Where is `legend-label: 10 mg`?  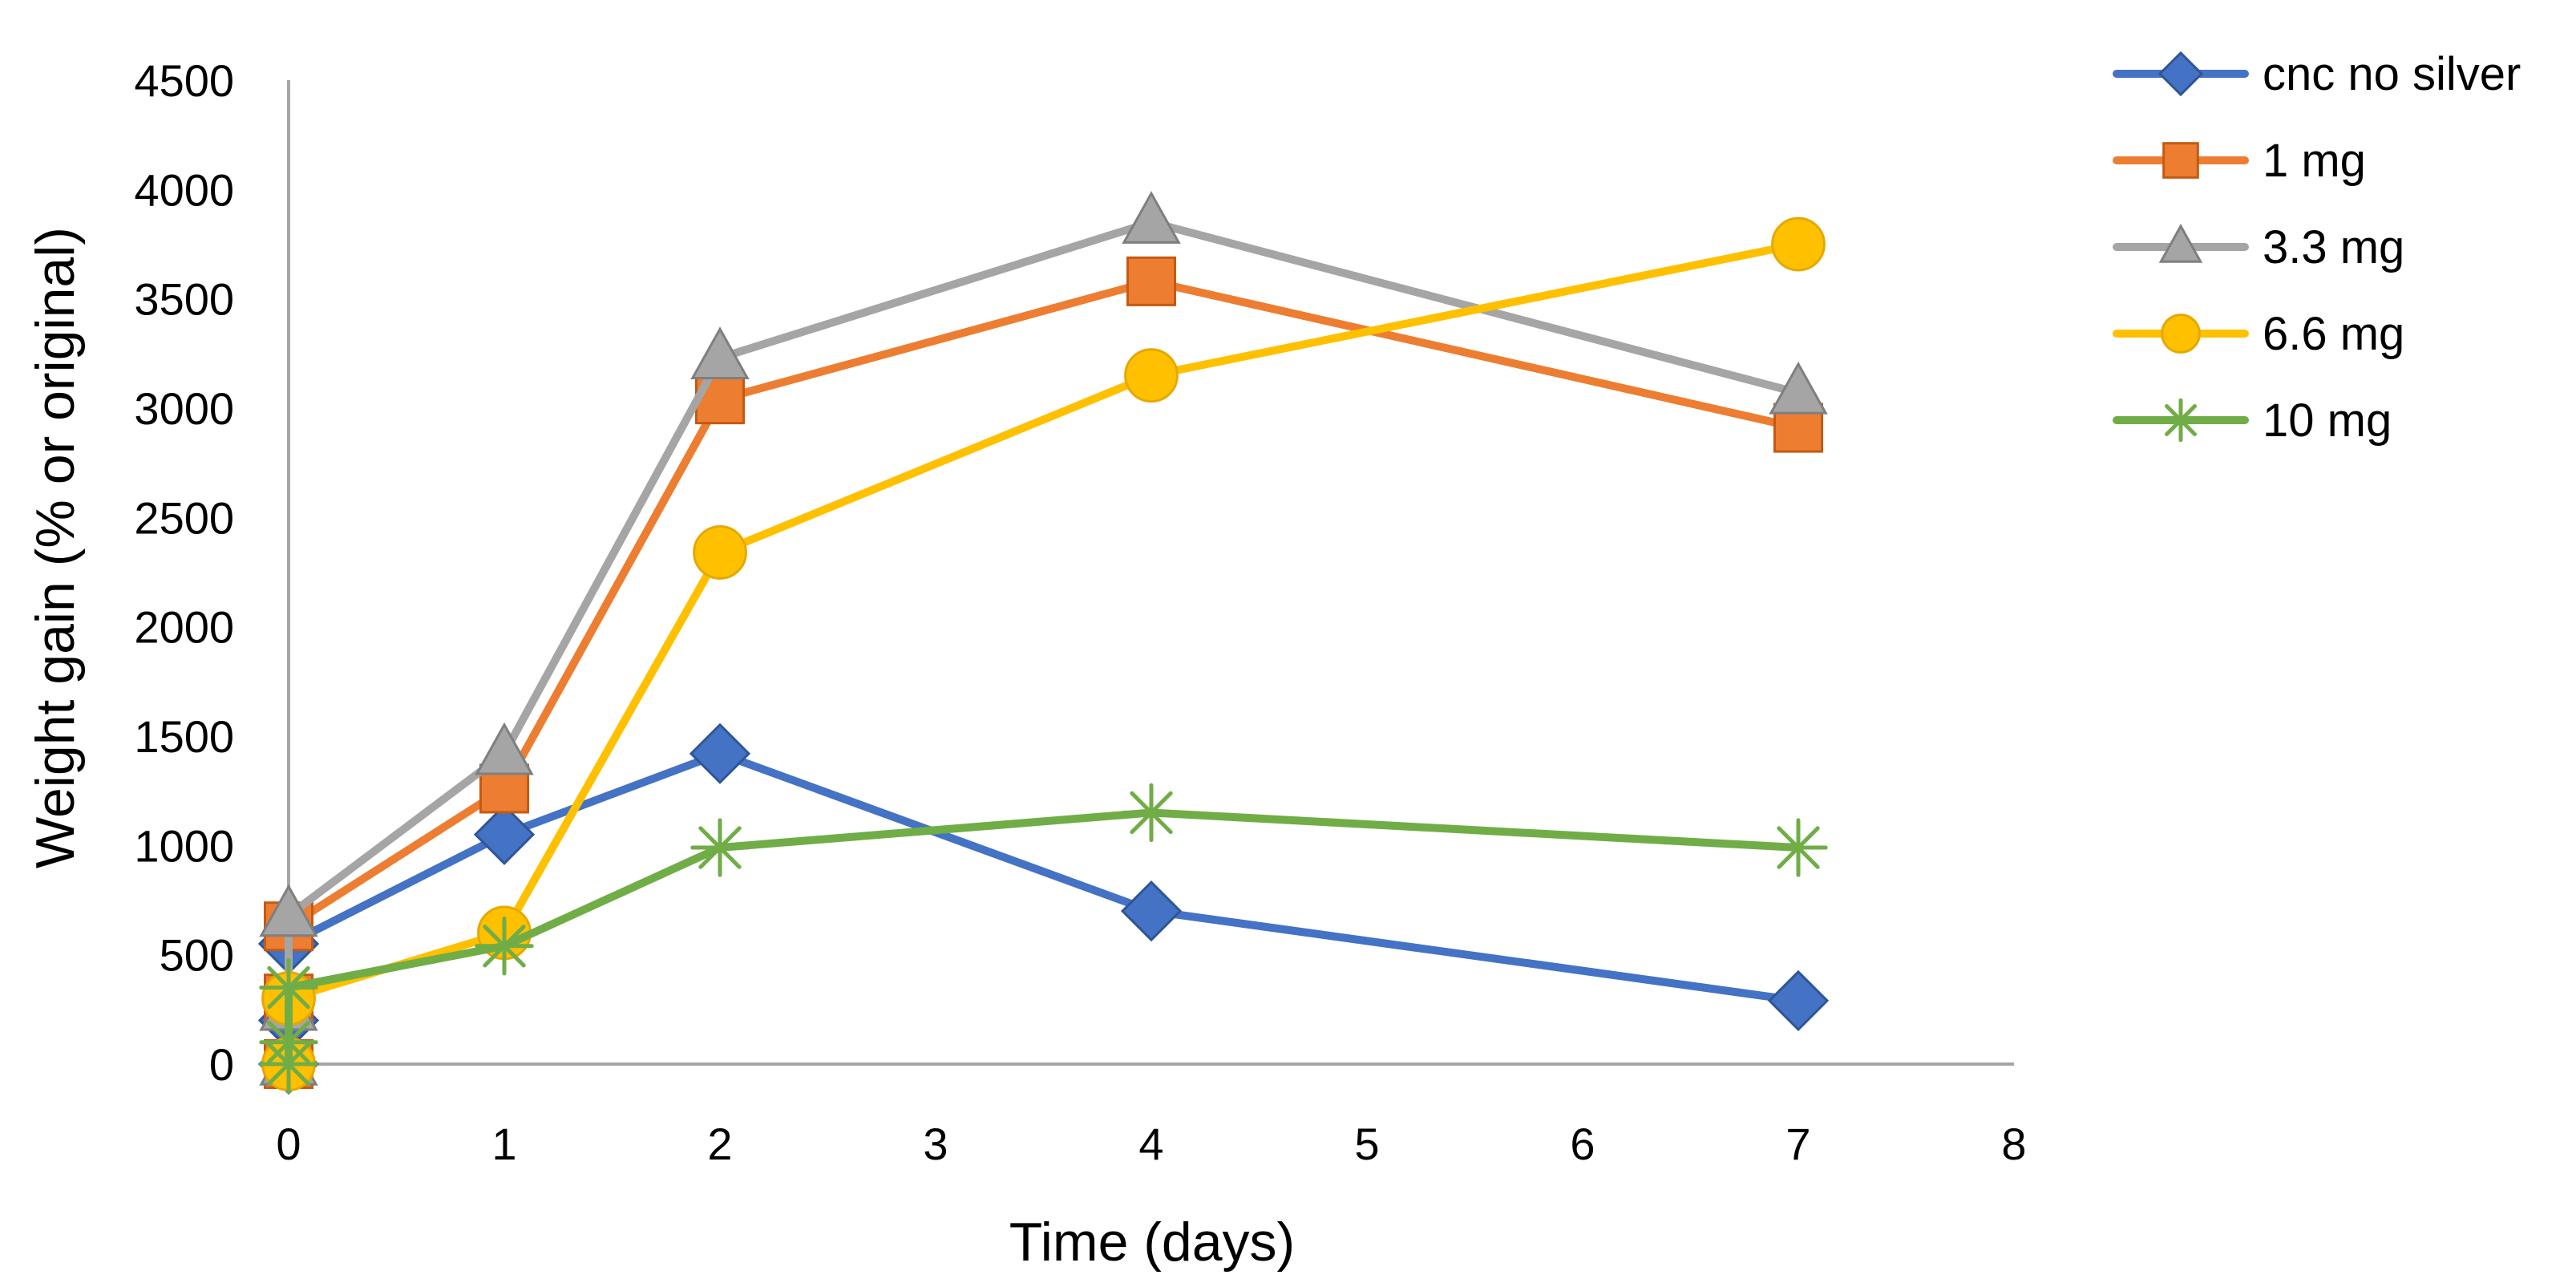
legend-label: 10 mg is located at coordinates (2327, 421).